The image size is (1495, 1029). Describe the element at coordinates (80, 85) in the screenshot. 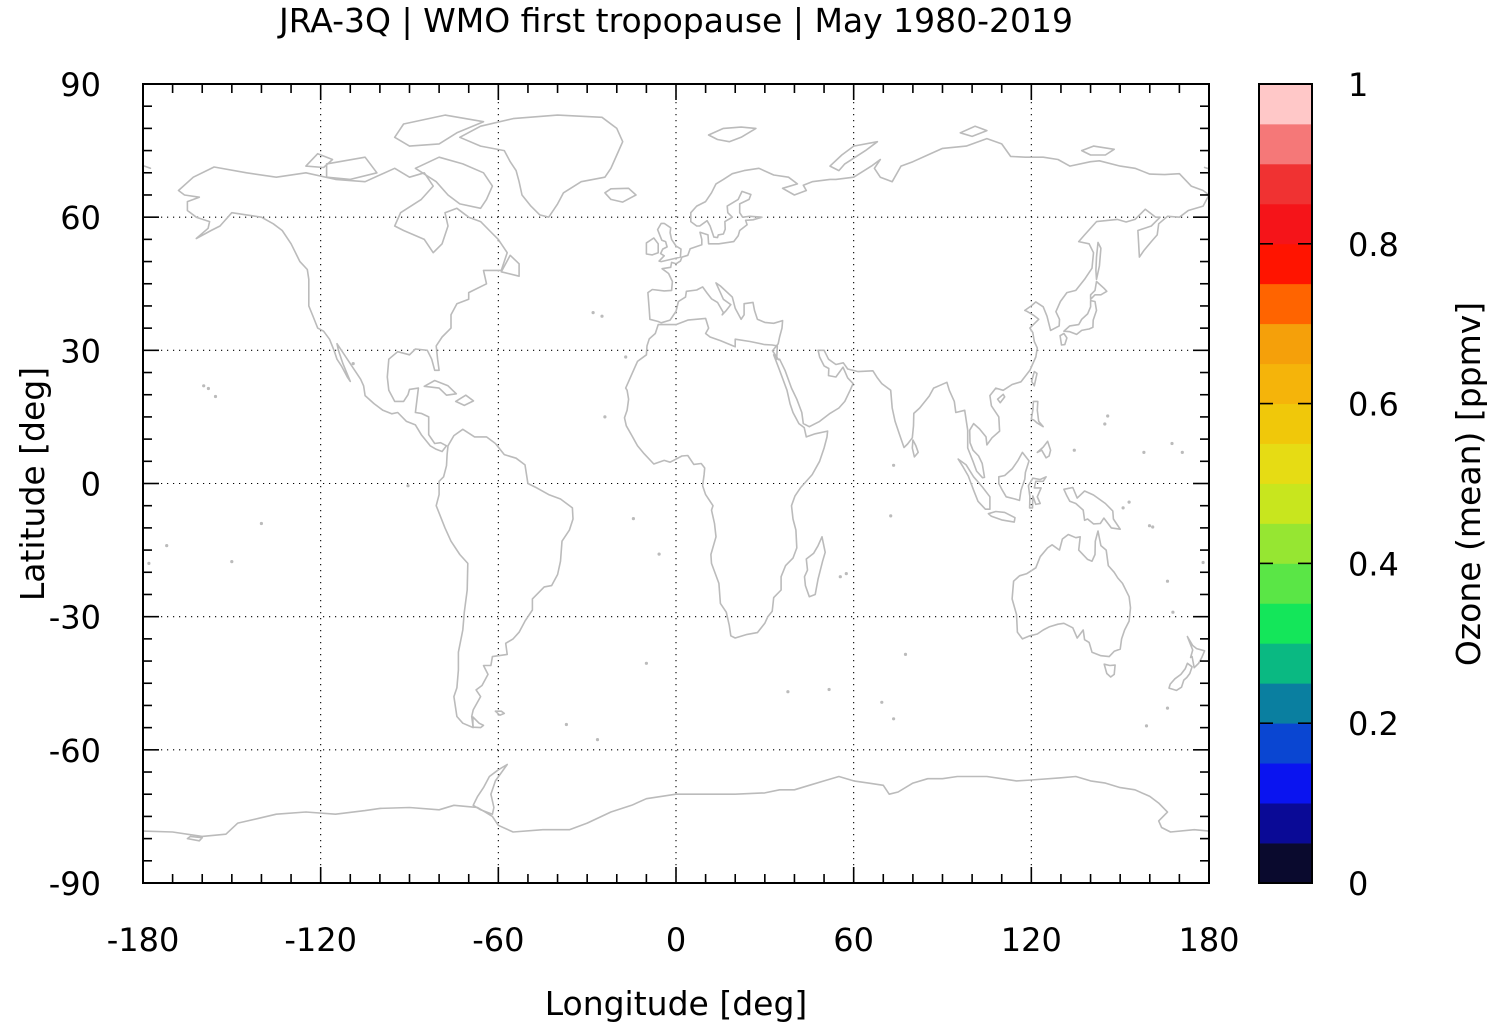

I see `y-tick-label: 90` at that location.